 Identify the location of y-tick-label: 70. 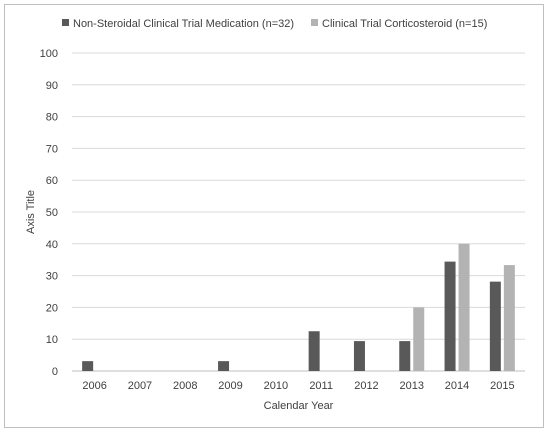
(52, 149).